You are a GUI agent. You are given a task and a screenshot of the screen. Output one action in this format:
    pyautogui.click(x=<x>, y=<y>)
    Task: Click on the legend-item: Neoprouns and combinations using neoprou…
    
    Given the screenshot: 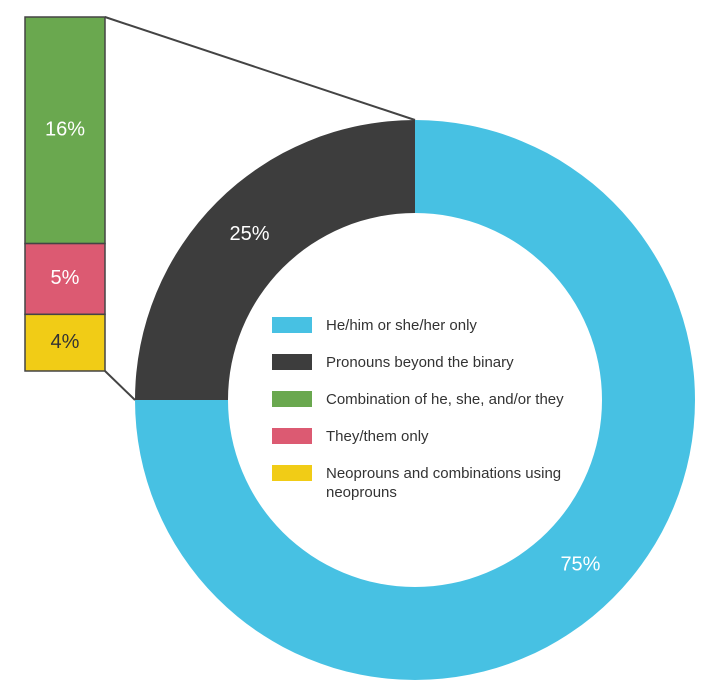 What is the action you would take?
    pyautogui.click(x=422, y=483)
    